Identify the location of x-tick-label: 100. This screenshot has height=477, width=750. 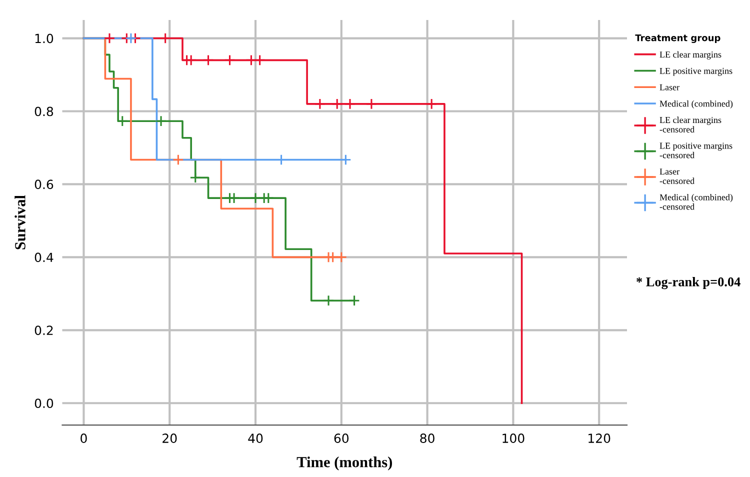
(513, 439).